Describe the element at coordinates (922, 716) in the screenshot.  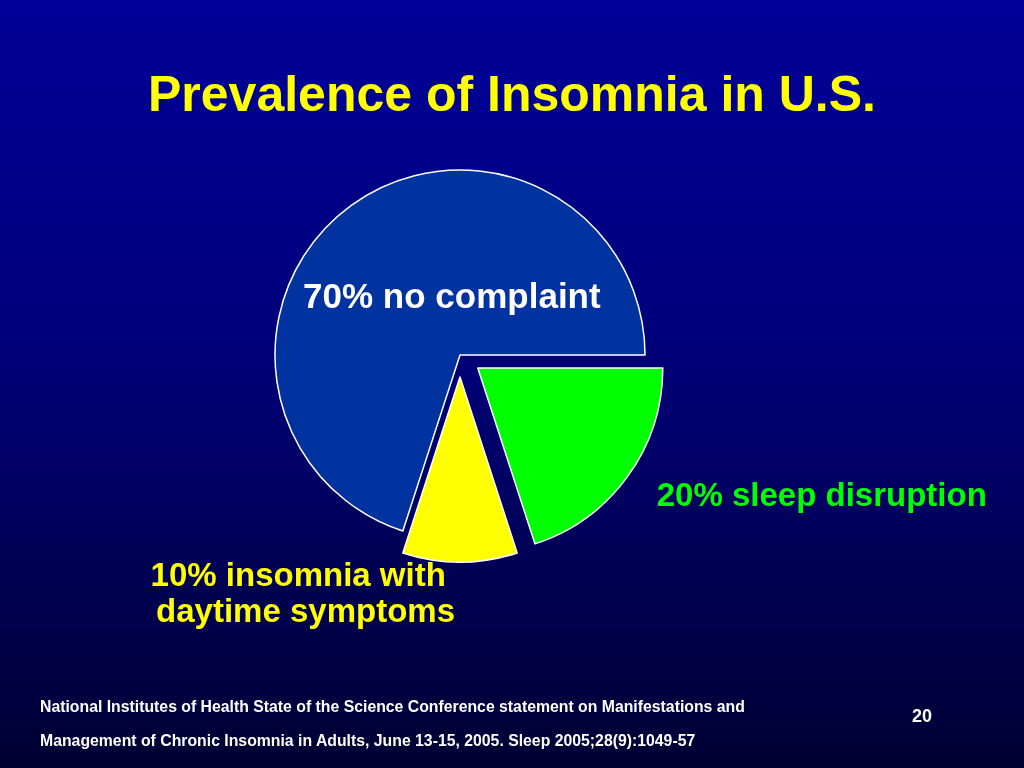
I see `text: 20` at that location.